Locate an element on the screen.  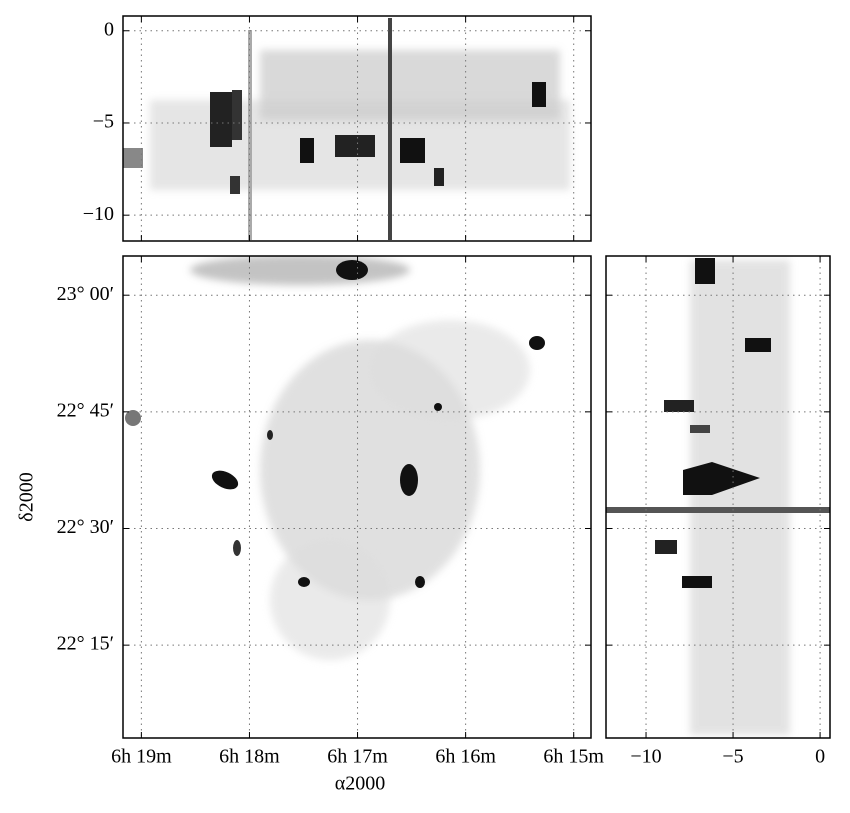
x-tick-label: −5 is located at coordinates (732, 757).